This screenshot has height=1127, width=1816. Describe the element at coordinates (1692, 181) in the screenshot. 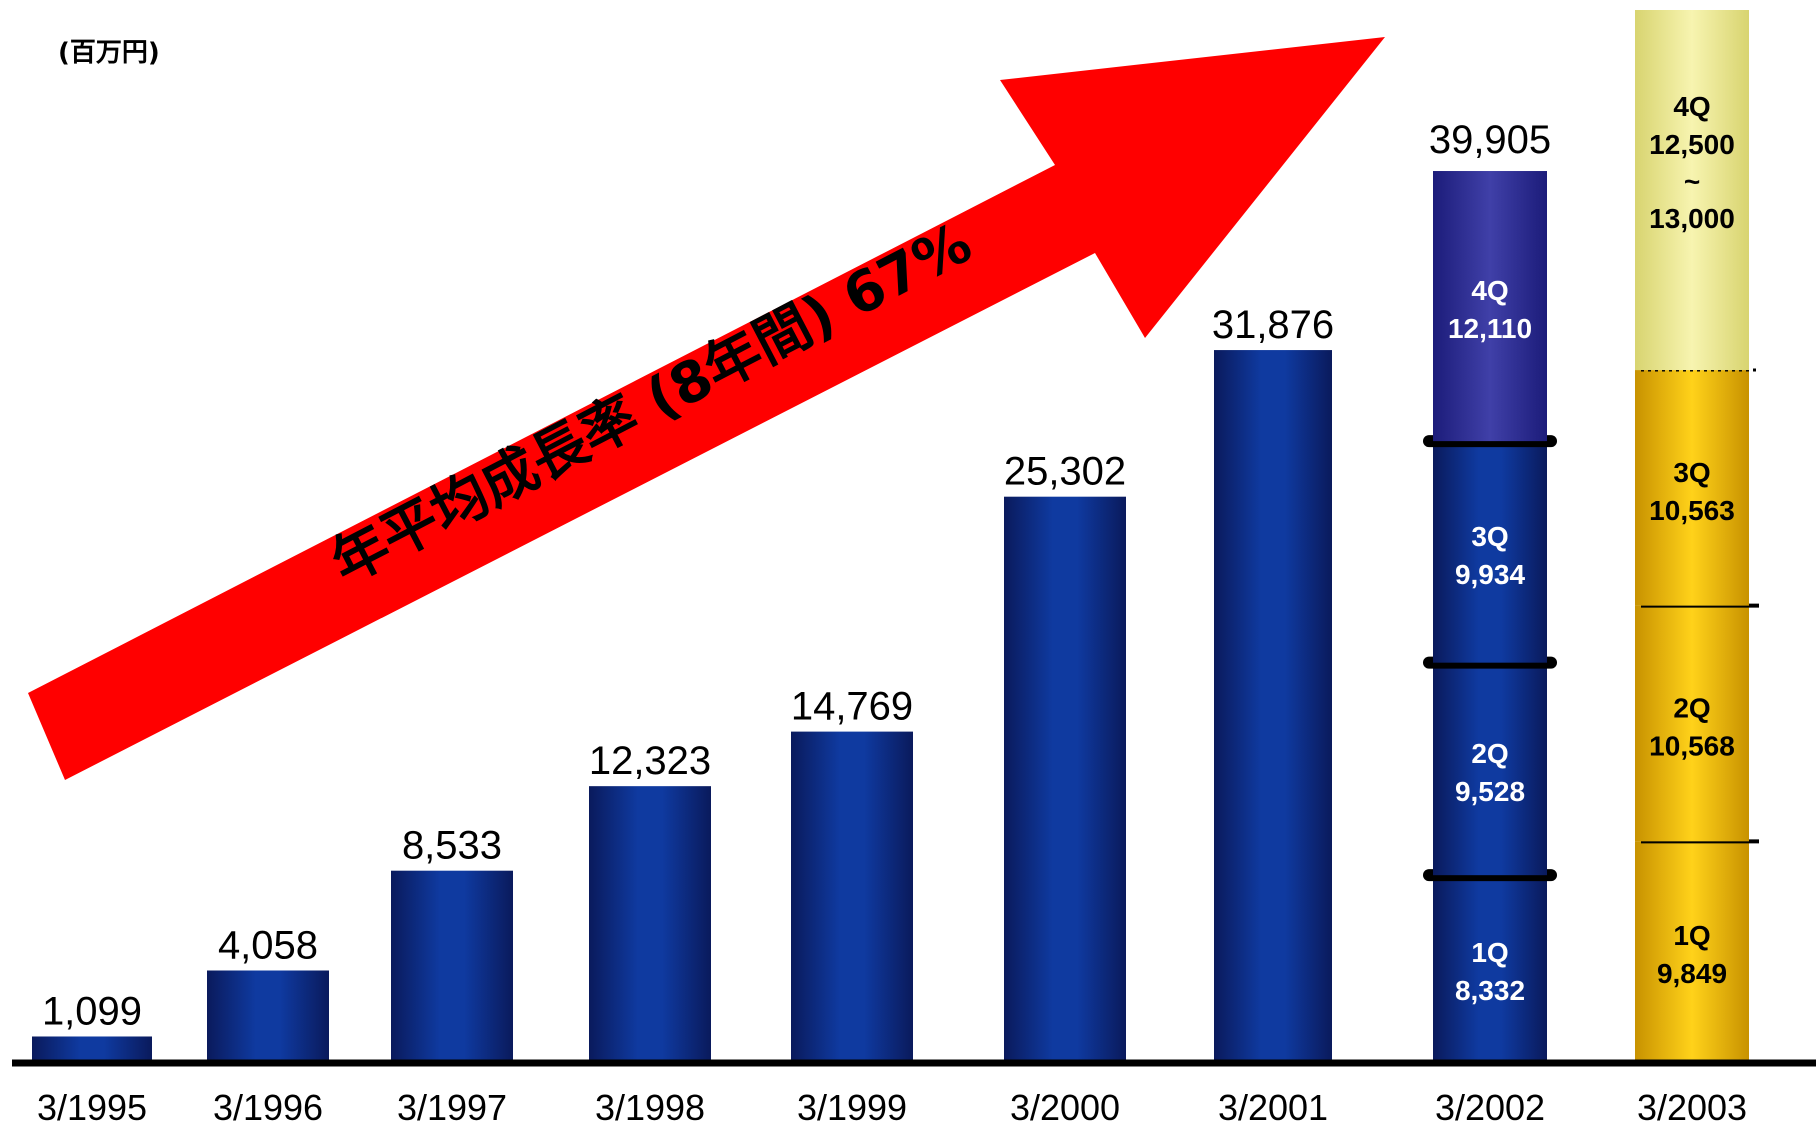

I see `segment-value-label: ~` at that location.